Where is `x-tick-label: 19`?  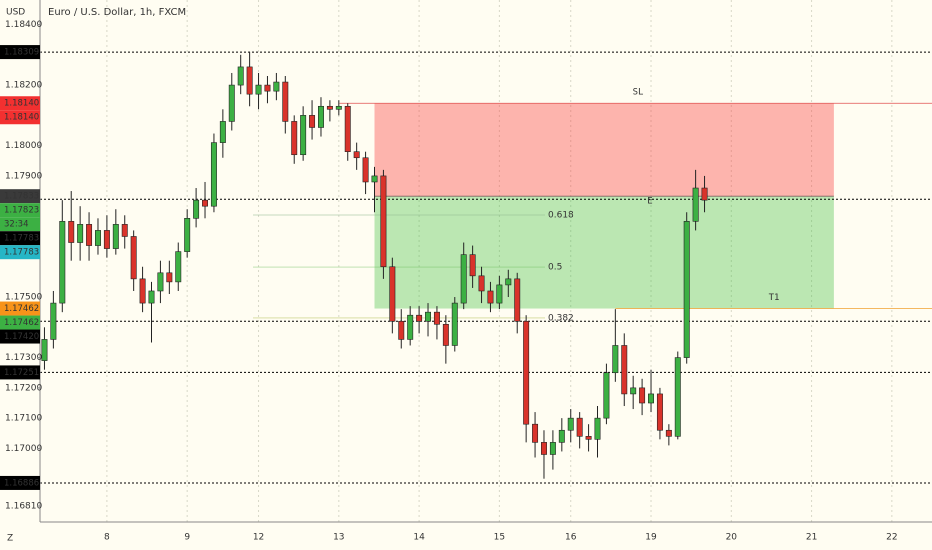
x-tick-label: 19 is located at coordinates (651, 538).